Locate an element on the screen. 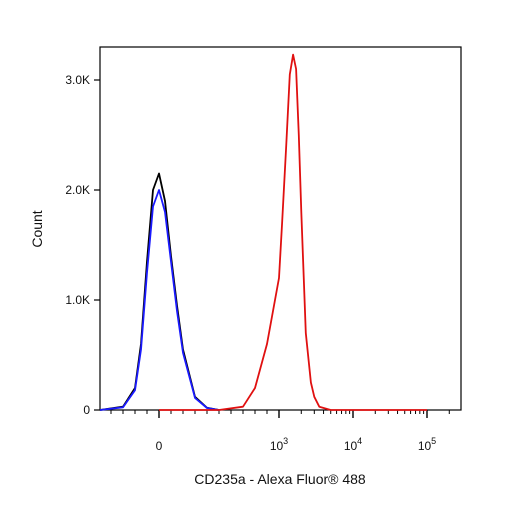  x-axis: 0 10³ 10⁴ 10⁵ is located at coordinates (280, 431).